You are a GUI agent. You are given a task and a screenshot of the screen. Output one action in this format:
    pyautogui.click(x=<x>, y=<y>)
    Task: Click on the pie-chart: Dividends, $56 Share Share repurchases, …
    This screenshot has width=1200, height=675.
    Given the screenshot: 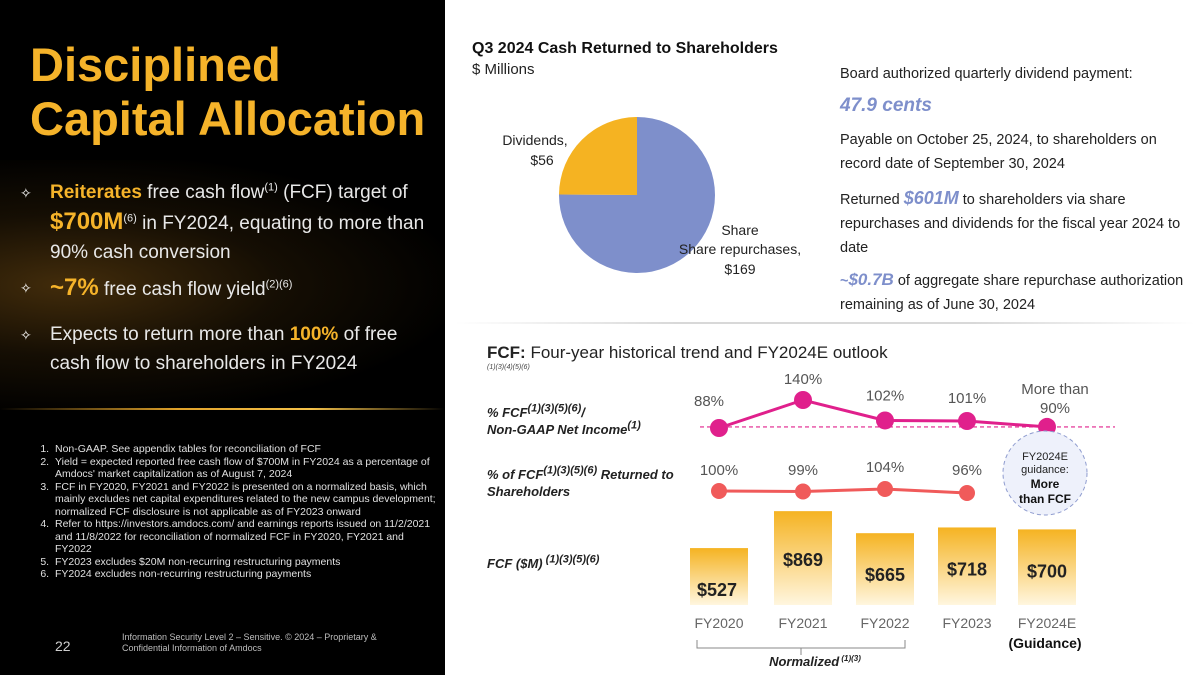 What is the action you would take?
    pyautogui.click(x=651, y=197)
    